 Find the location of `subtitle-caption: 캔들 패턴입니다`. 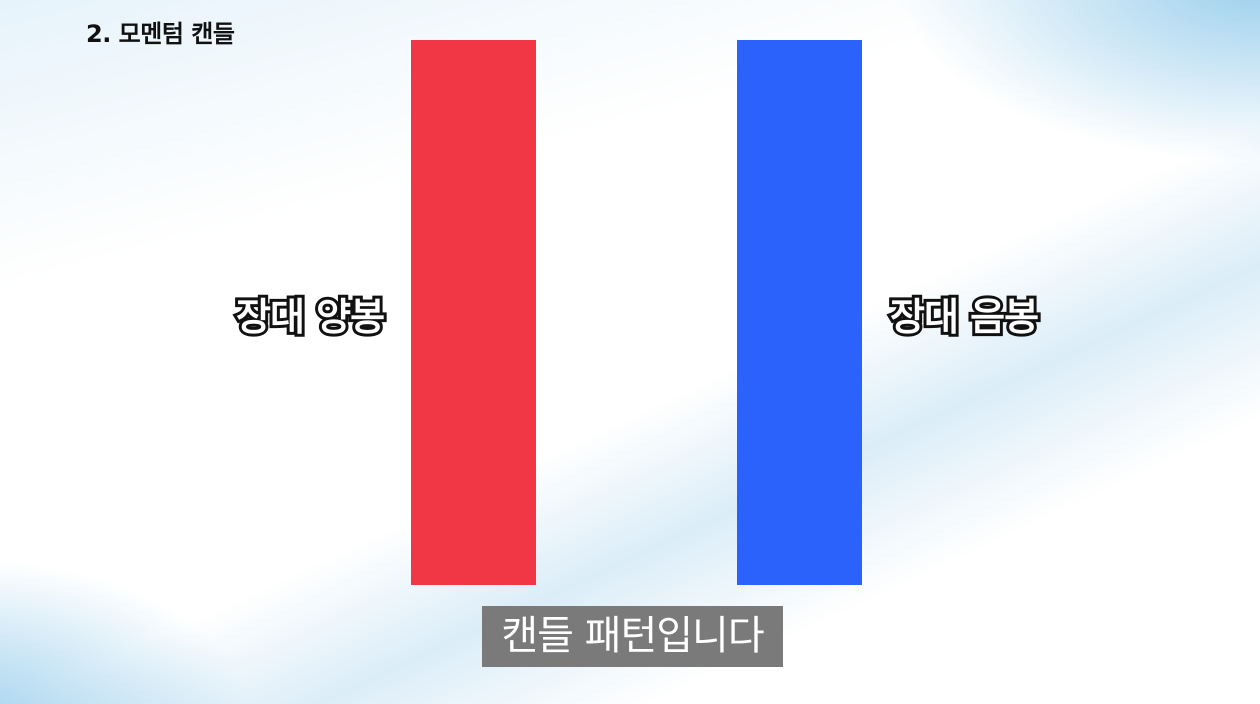

subtitle-caption: 캔들 패턴입니다 is located at coordinates (632, 636).